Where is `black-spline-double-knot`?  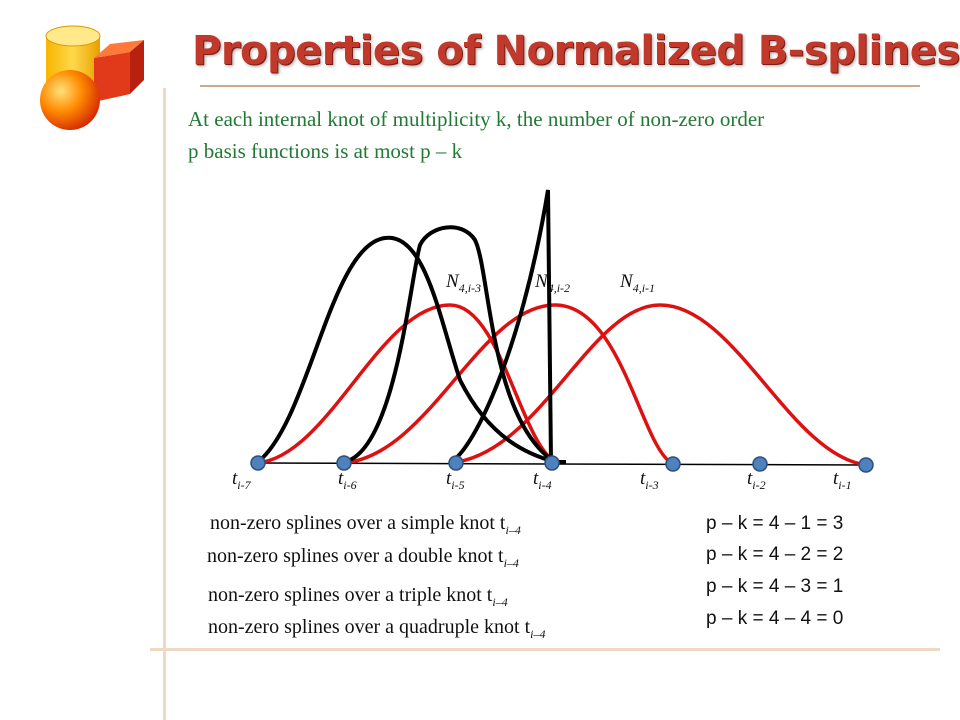 black-spline-double-knot is located at coordinates (406, 349).